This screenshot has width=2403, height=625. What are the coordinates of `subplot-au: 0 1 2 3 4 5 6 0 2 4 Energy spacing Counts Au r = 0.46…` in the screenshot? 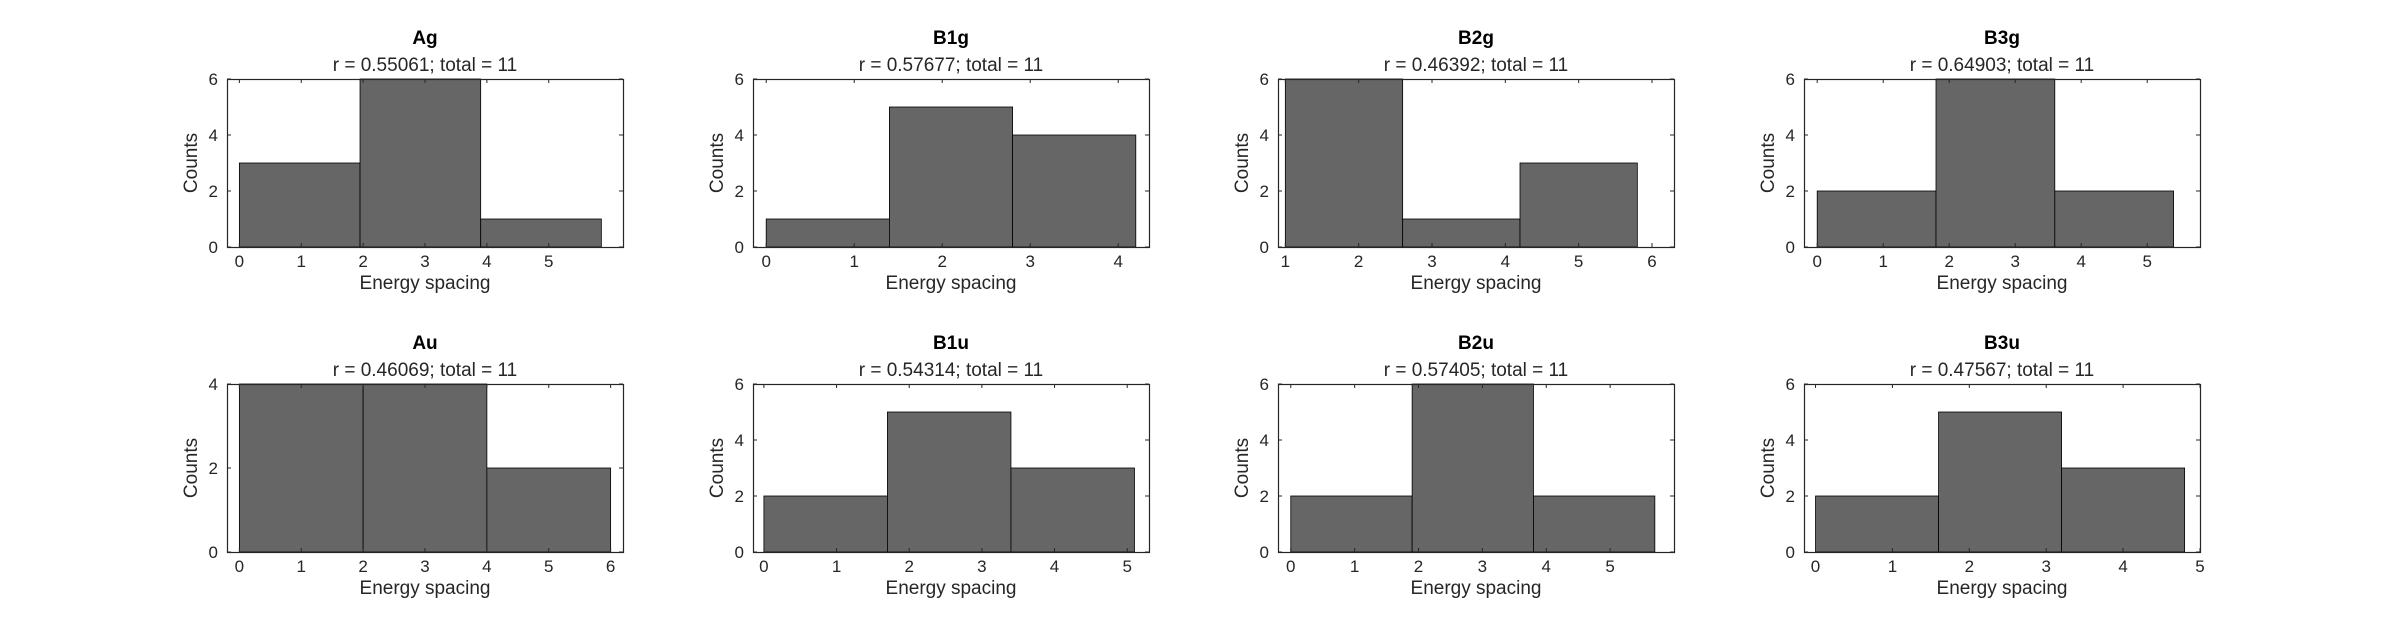 It's located at (403, 466).